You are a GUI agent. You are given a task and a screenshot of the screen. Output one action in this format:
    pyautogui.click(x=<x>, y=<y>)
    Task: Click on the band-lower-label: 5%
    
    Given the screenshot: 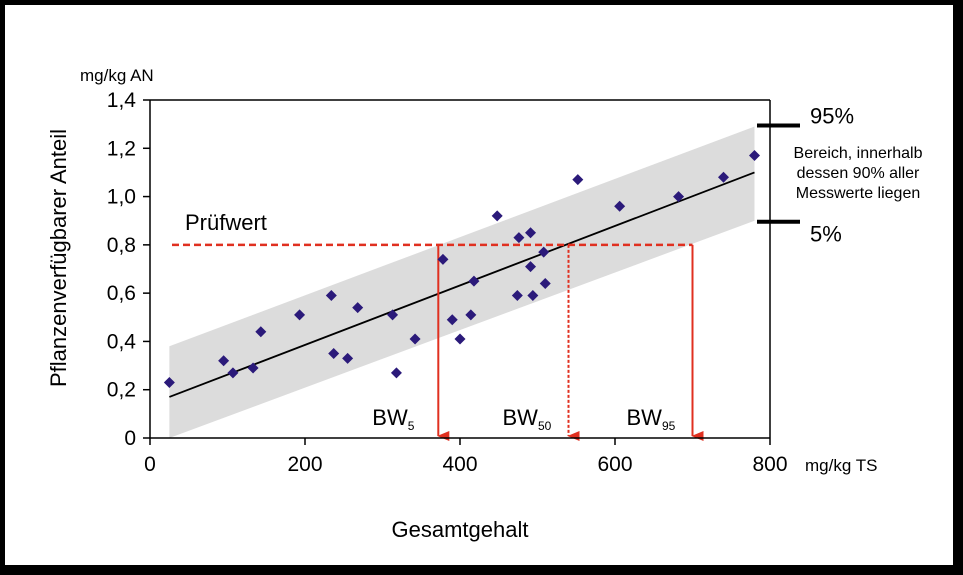 What is the action you would take?
    pyautogui.click(x=826, y=234)
    